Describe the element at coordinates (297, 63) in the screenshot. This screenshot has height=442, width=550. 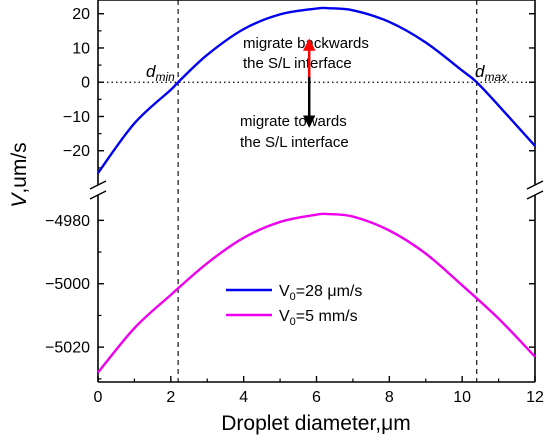
I see `annotation-up-line2: the S/L interface` at that location.